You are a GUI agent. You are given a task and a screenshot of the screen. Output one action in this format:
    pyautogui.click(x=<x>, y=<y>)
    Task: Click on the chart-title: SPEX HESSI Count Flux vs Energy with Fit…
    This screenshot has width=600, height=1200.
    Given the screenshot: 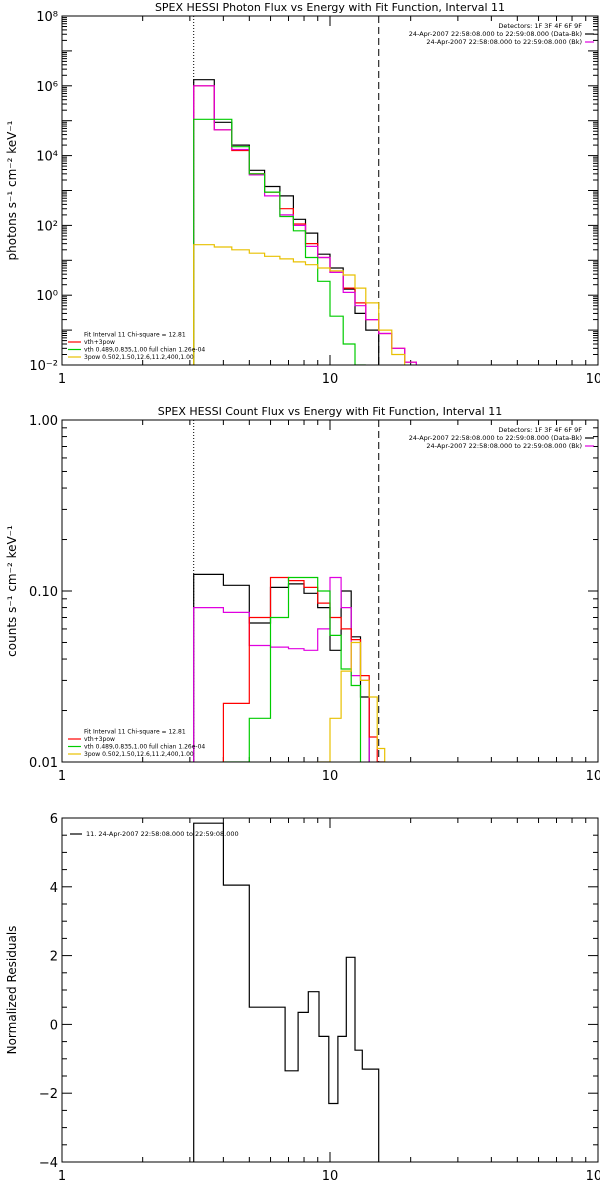 What is the action you would take?
    pyautogui.click(x=330, y=411)
    